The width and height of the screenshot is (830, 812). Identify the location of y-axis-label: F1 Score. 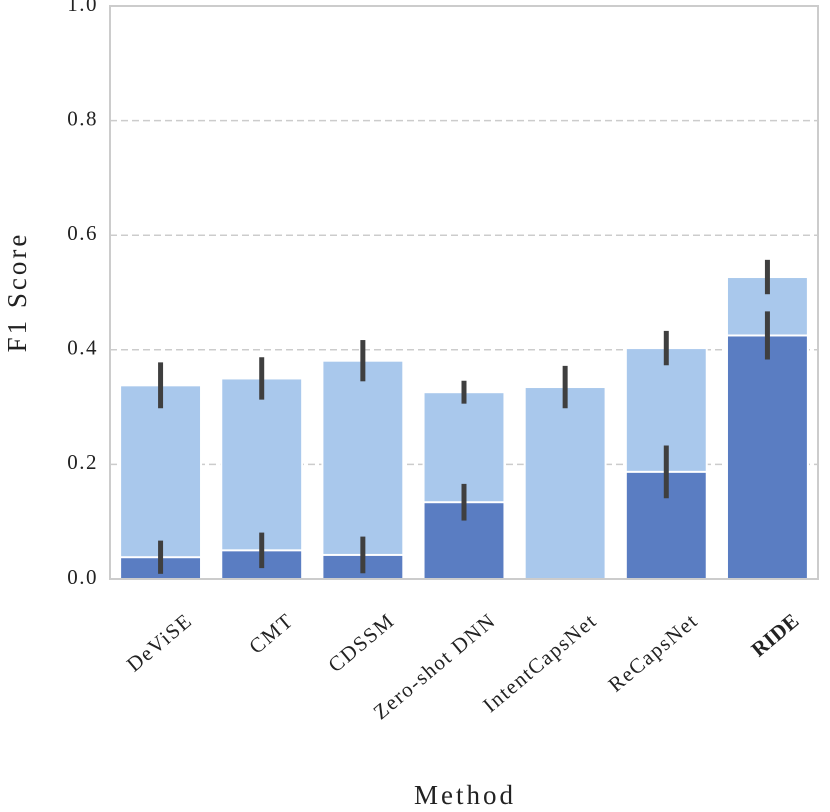
(17, 292).